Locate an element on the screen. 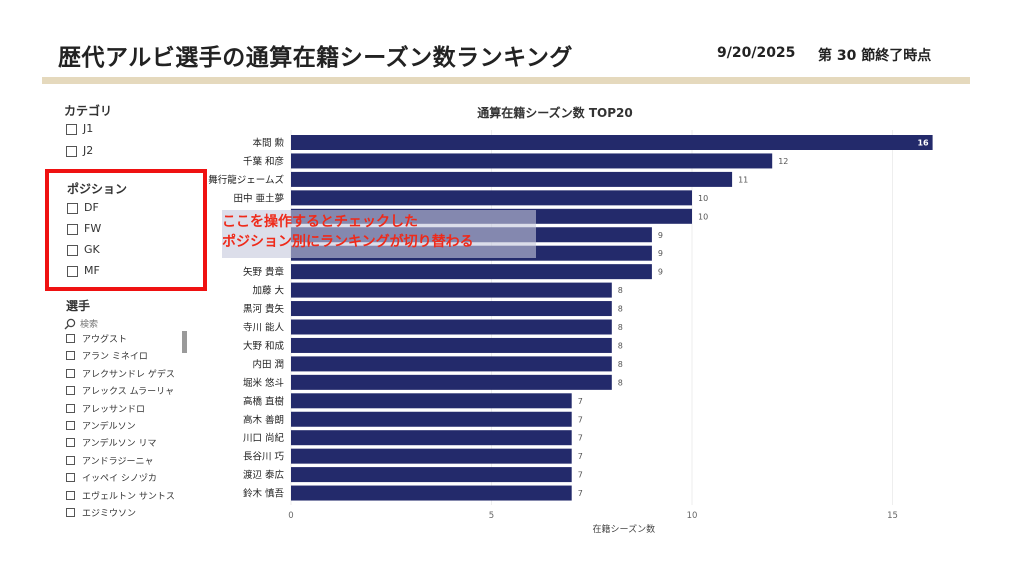 The width and height of the screenshot is (1024, 577). player-option: アンドラジーニャ is located at coordinates (109, 460).